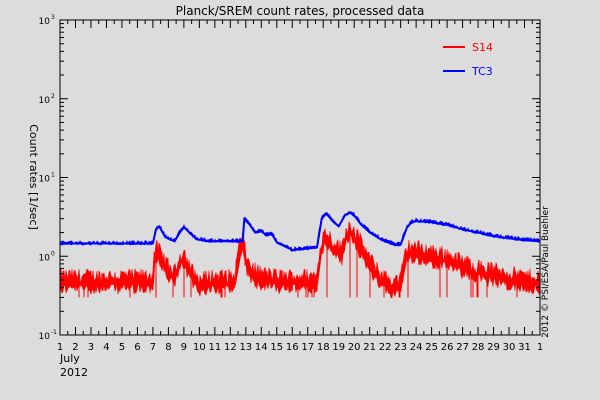 Image resolution: width=600 pixels, height=400 pixels. Describe the element at coordinates (53, 17) in the screenshot. I see `y-tick-label-exponent: 3` at that location.